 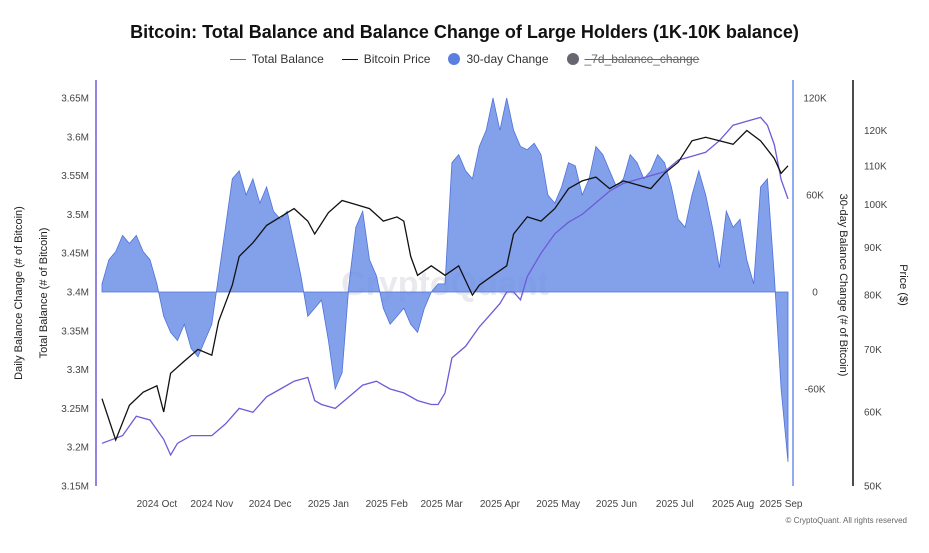 What do you see at coordinates (873, 350) in the screenshot?
I see `price-tick-label: 70K` at bounding box center [873, 350].